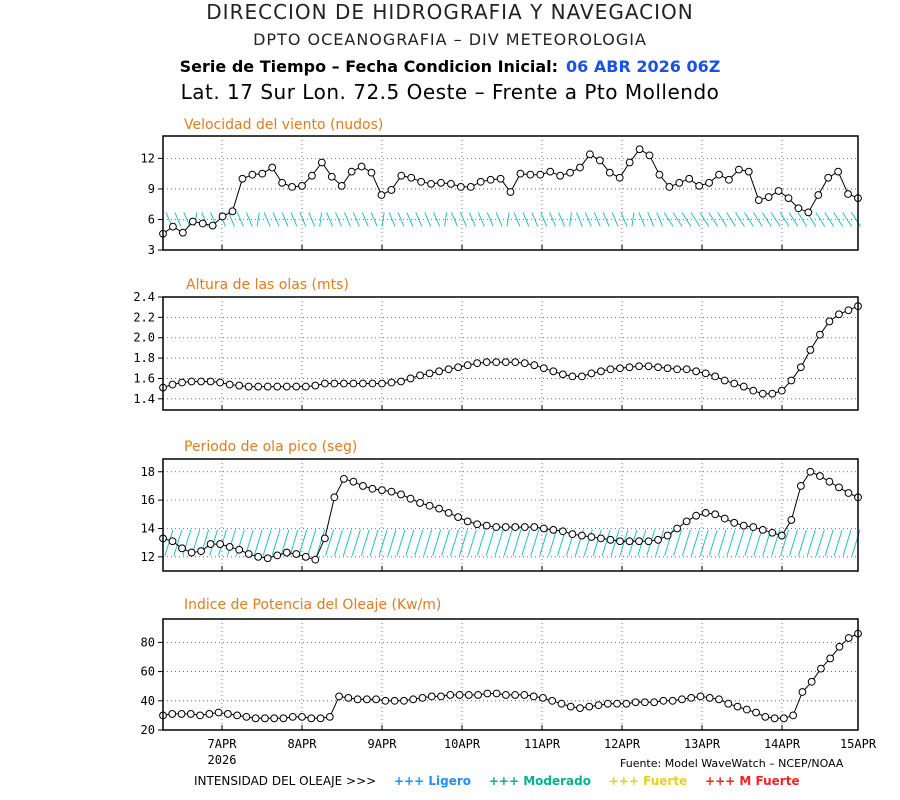 This screenshot has height=800, width=900. Describe the element at coordinates (510, 516) in the screenshot. I see `series-line` at that location.